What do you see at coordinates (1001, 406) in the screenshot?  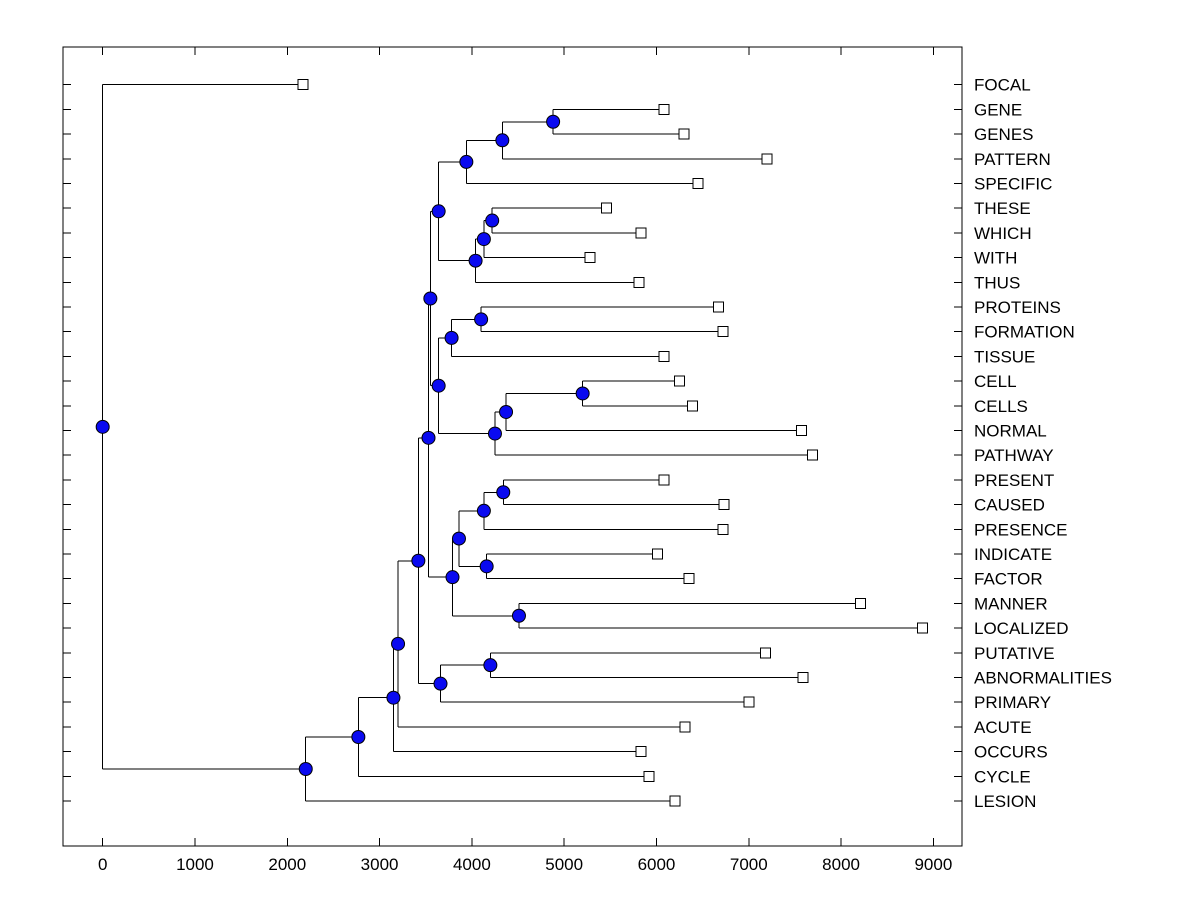 I see `leaf-label: CELLS` at bounding box center [1001, 406].